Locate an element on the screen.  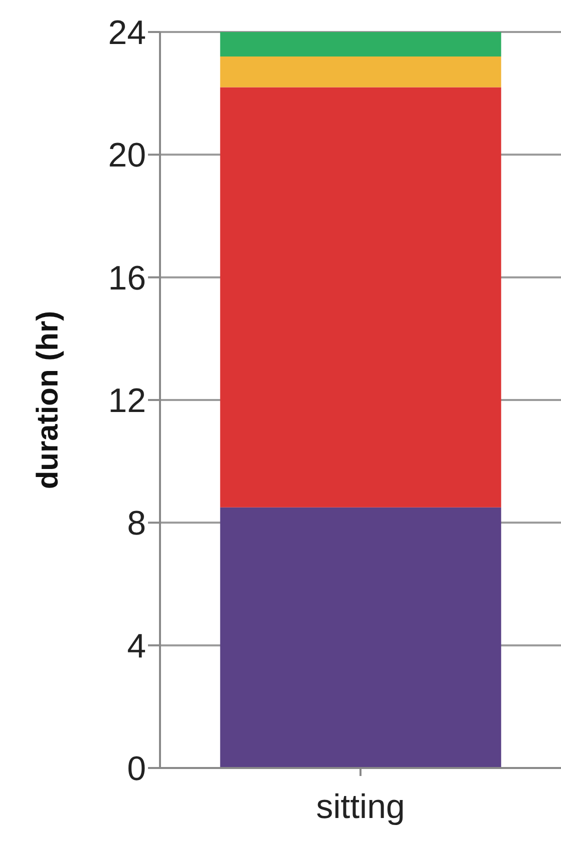
y-tick-label: 16 is located at coordinates (127, 278).